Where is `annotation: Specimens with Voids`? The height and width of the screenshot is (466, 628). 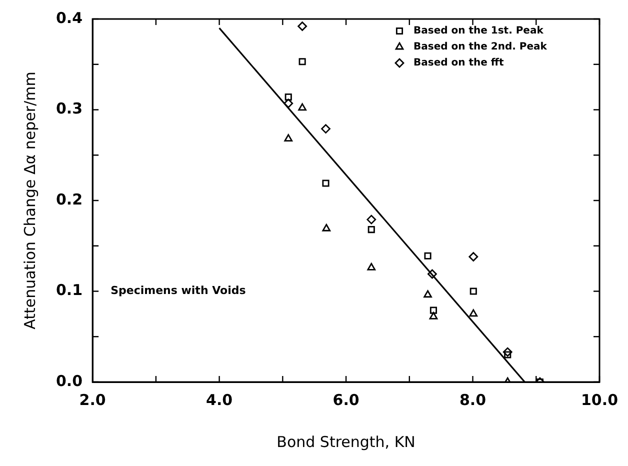 annotation: Specimens with Voids is located at coordinates (178, 291).